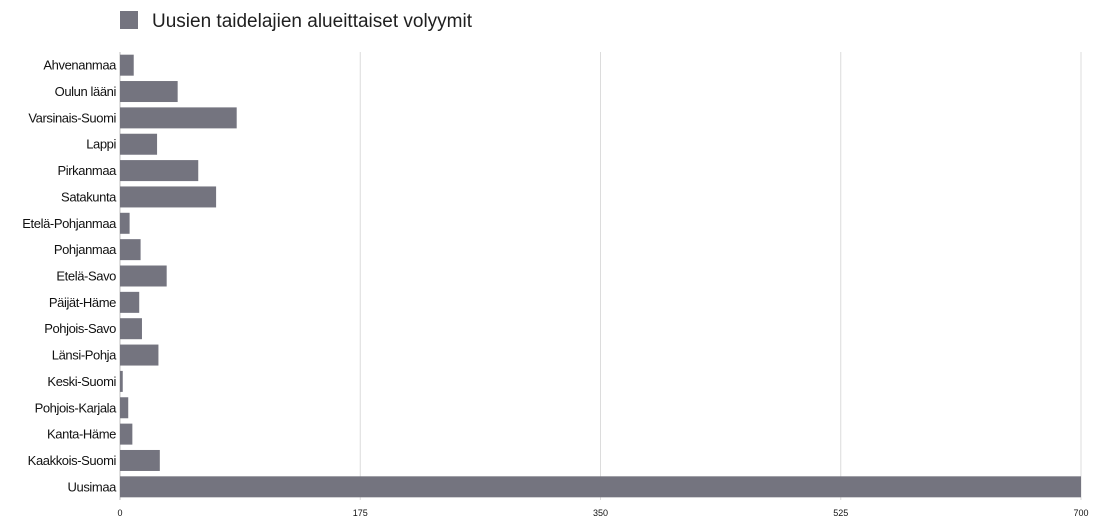  I want to click on category-label: Lappi, so click(101, 144).